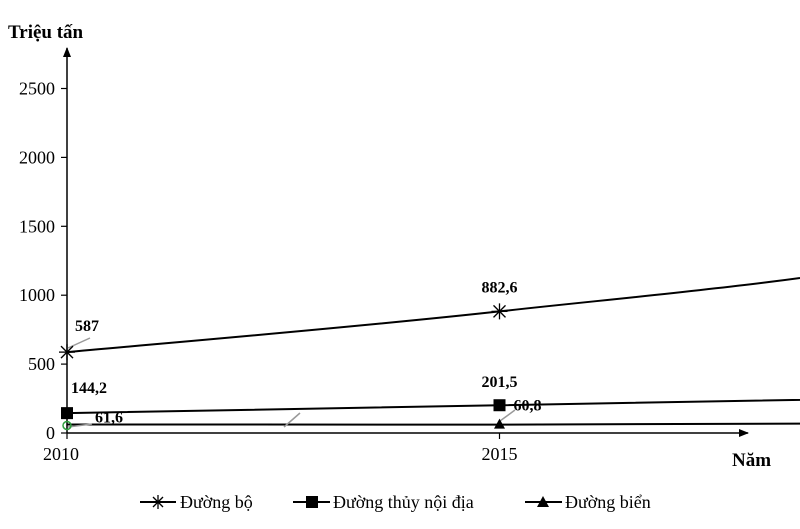 The height and width of the screenshot is (529, 800). I want to click on legend-item-duong-bien: Đường biển, so click(588, 502).